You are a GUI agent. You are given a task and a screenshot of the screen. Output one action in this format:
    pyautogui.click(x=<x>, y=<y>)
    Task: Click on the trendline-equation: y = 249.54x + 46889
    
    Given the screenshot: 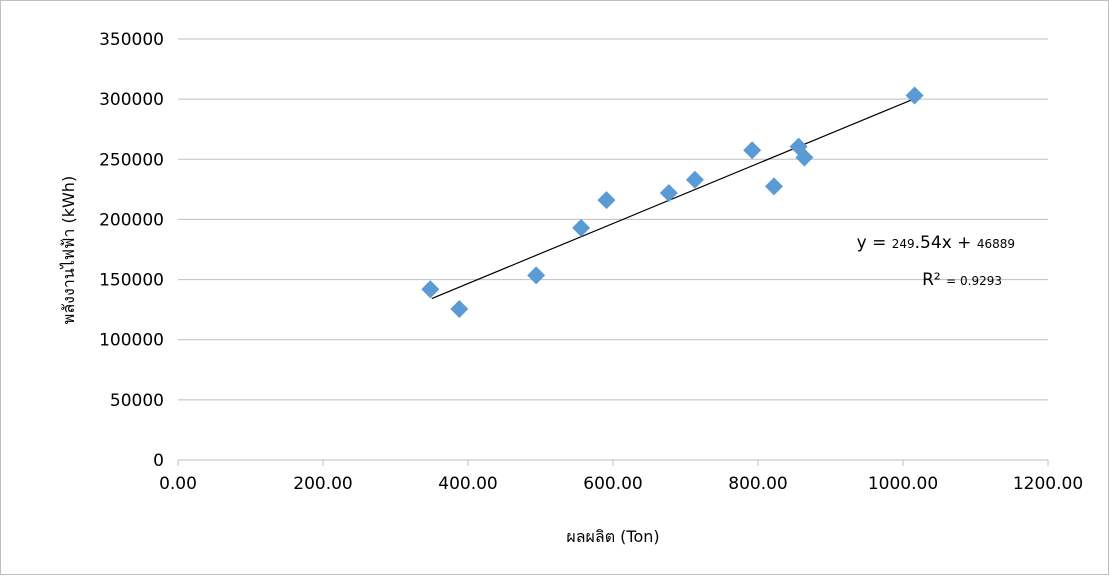 What is the action you would take?
    pyautogui.click(x=936, y=243)
    